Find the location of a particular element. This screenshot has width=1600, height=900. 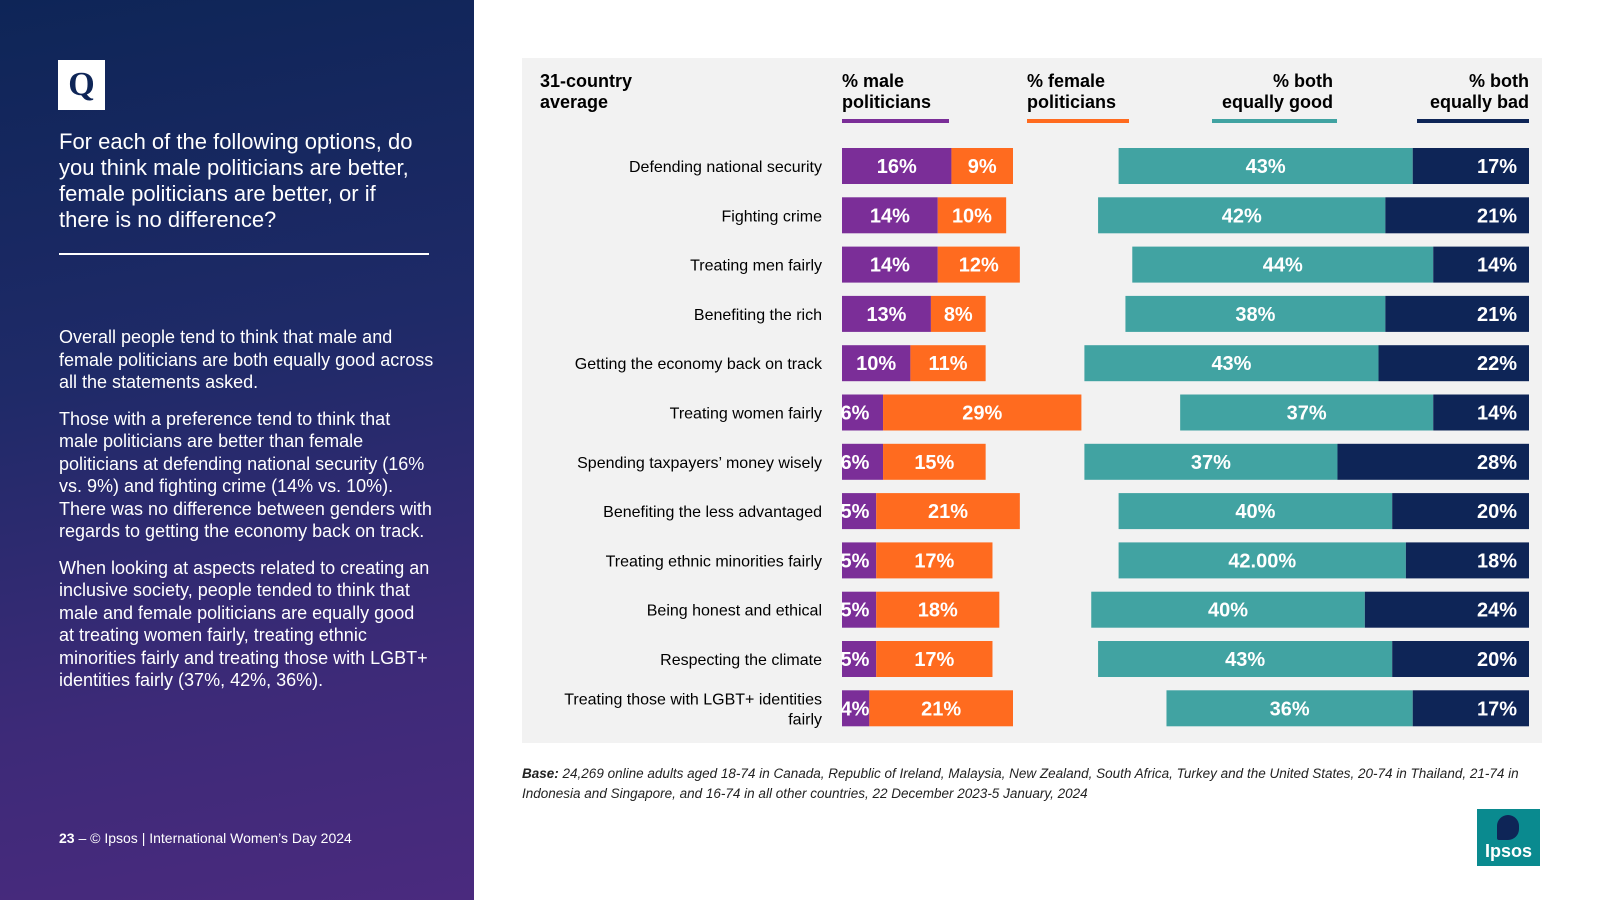

data-label: 16% is located at coordinates (897, 167).